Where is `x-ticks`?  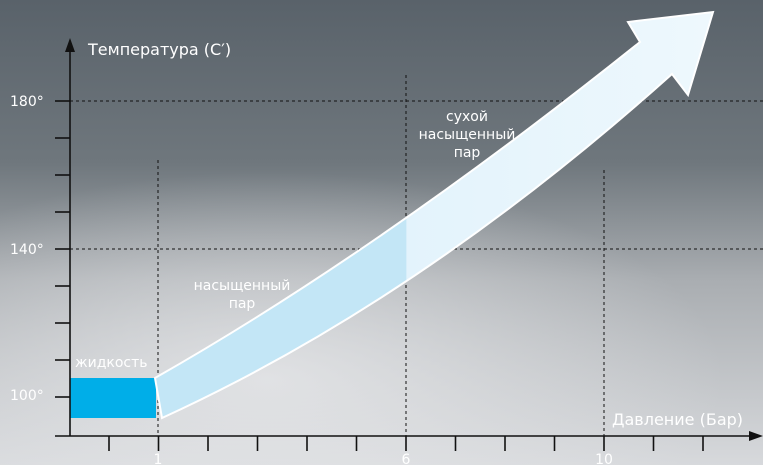 x-ticks is located at coordinates (406, 443).